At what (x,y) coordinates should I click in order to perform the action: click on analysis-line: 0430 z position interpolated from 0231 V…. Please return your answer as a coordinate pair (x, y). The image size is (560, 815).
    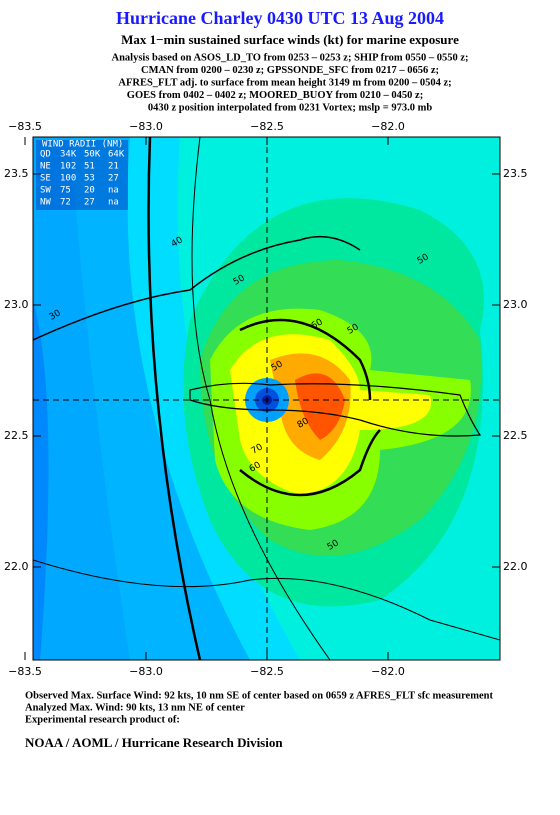
    Looking at the image, I should click on (290, 107).